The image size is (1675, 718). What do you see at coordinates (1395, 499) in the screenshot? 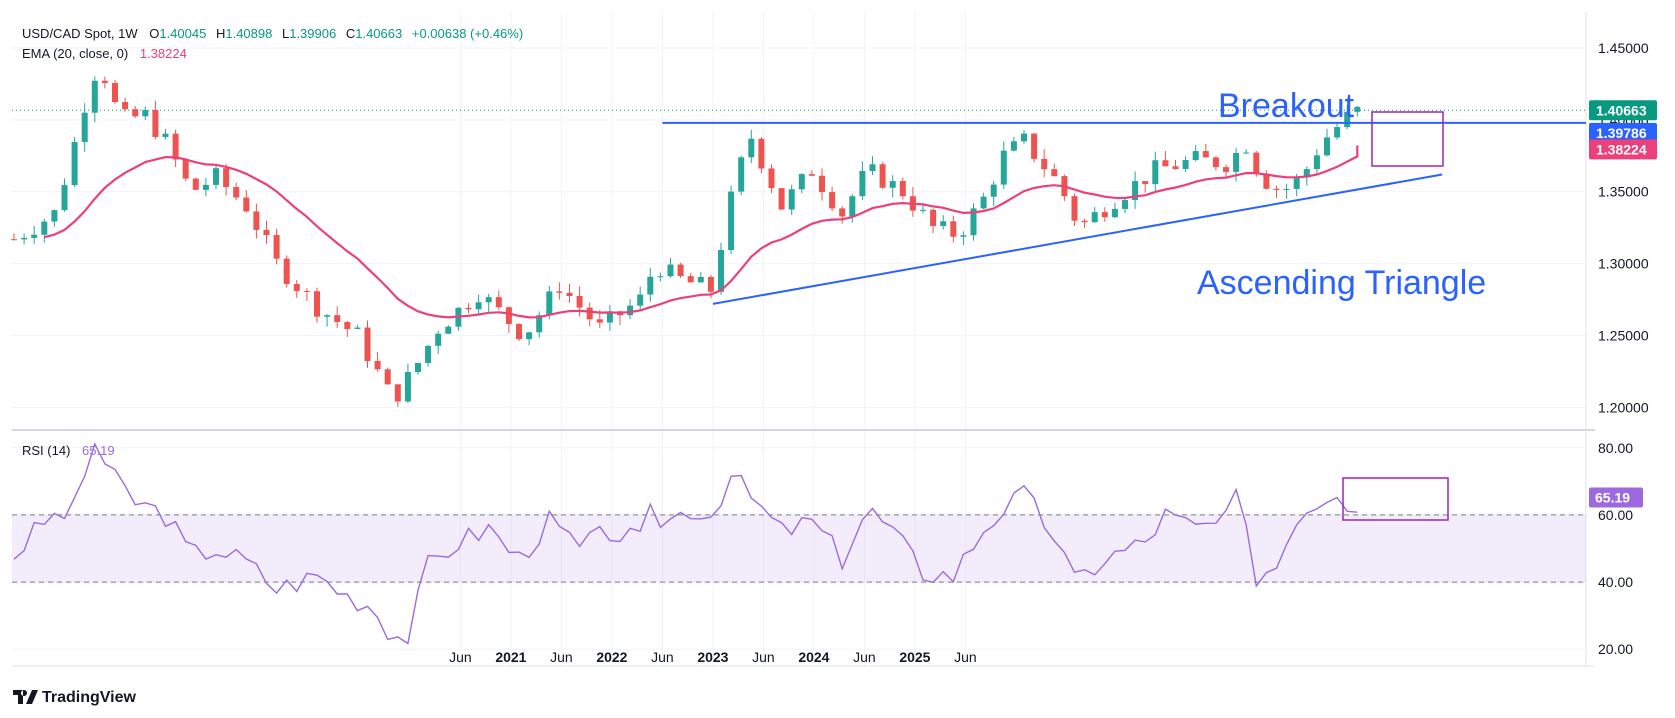
I see `rsi-breakout-box` at bounding box center [1395, 499].